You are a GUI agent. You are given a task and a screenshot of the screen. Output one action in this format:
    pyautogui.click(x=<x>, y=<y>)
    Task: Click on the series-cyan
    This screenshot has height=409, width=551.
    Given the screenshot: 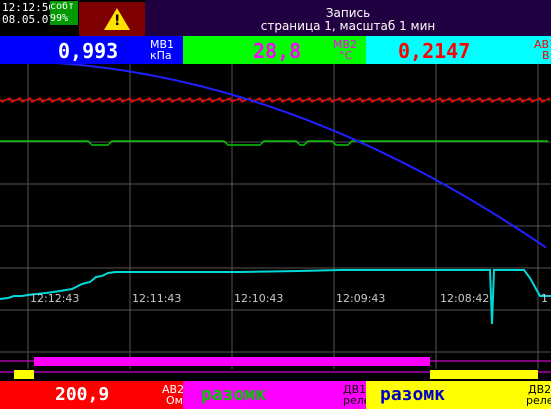 What is the action you would take?
    pyautogui.click(x=275, y=297)
    